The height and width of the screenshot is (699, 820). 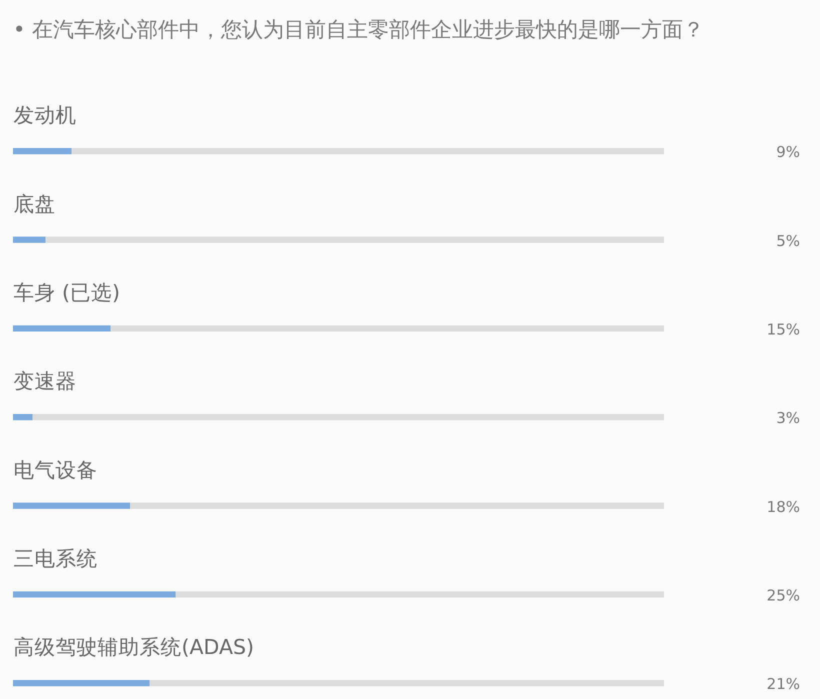 What do you see at coordinates (35, 204) in the screenshot?
I see `y-tick-label: 底盘` at bounding box center [35, 204].